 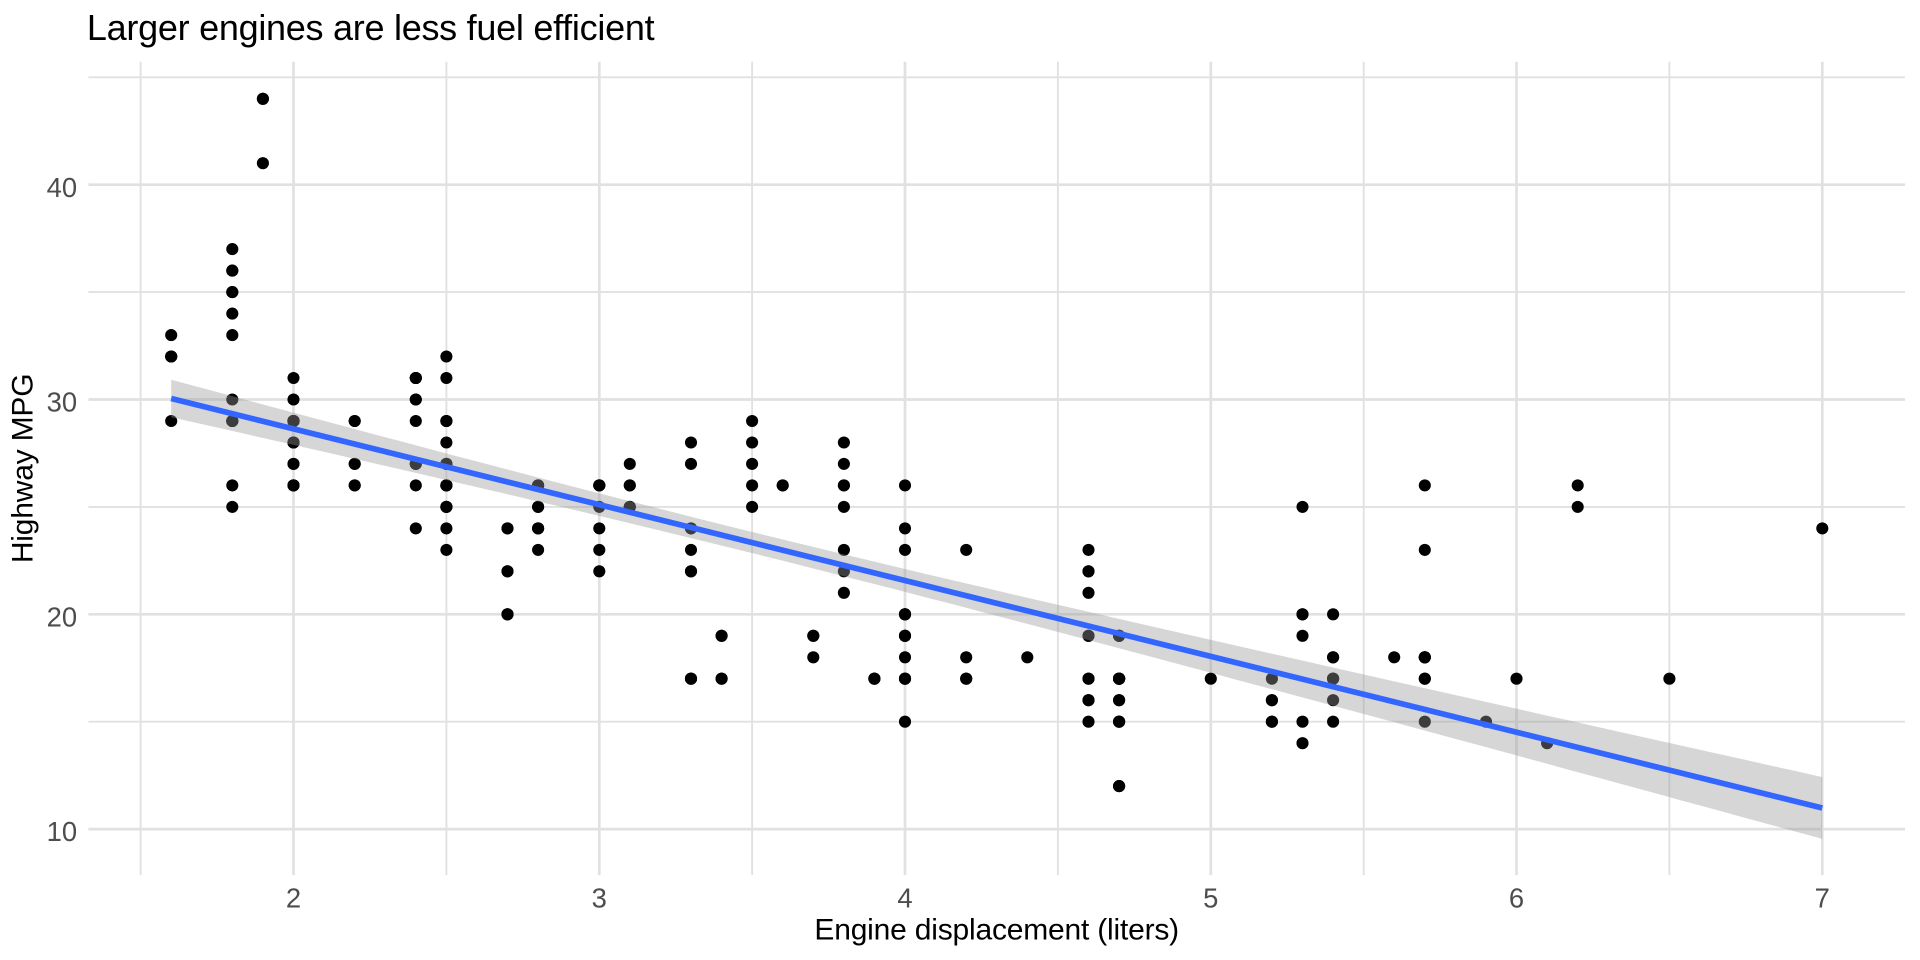 I want to click on svg-text: 10, so click(x=62, y=831).